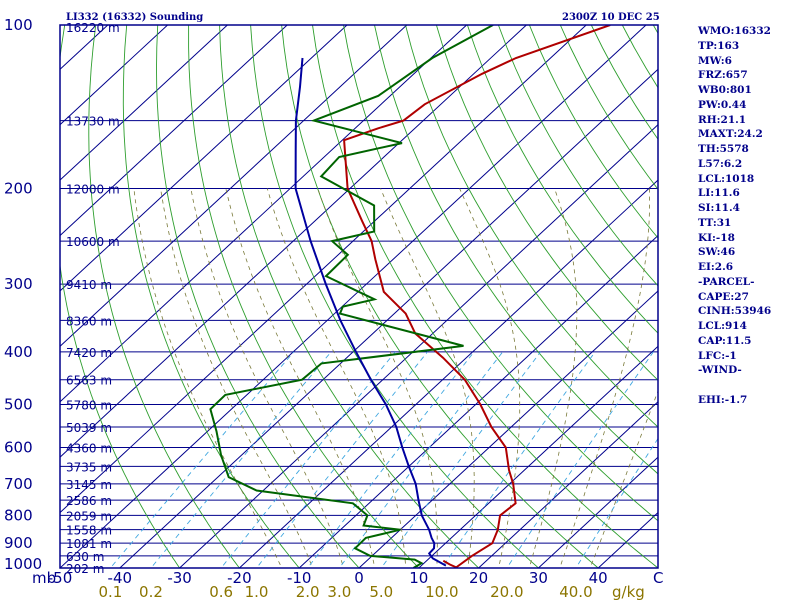 Image resolution: width=800 pixels, height=600 pixels. Describe the element at coordinates (720, 370) in the screenshot. I see `index-item: -WIND-` at that location.